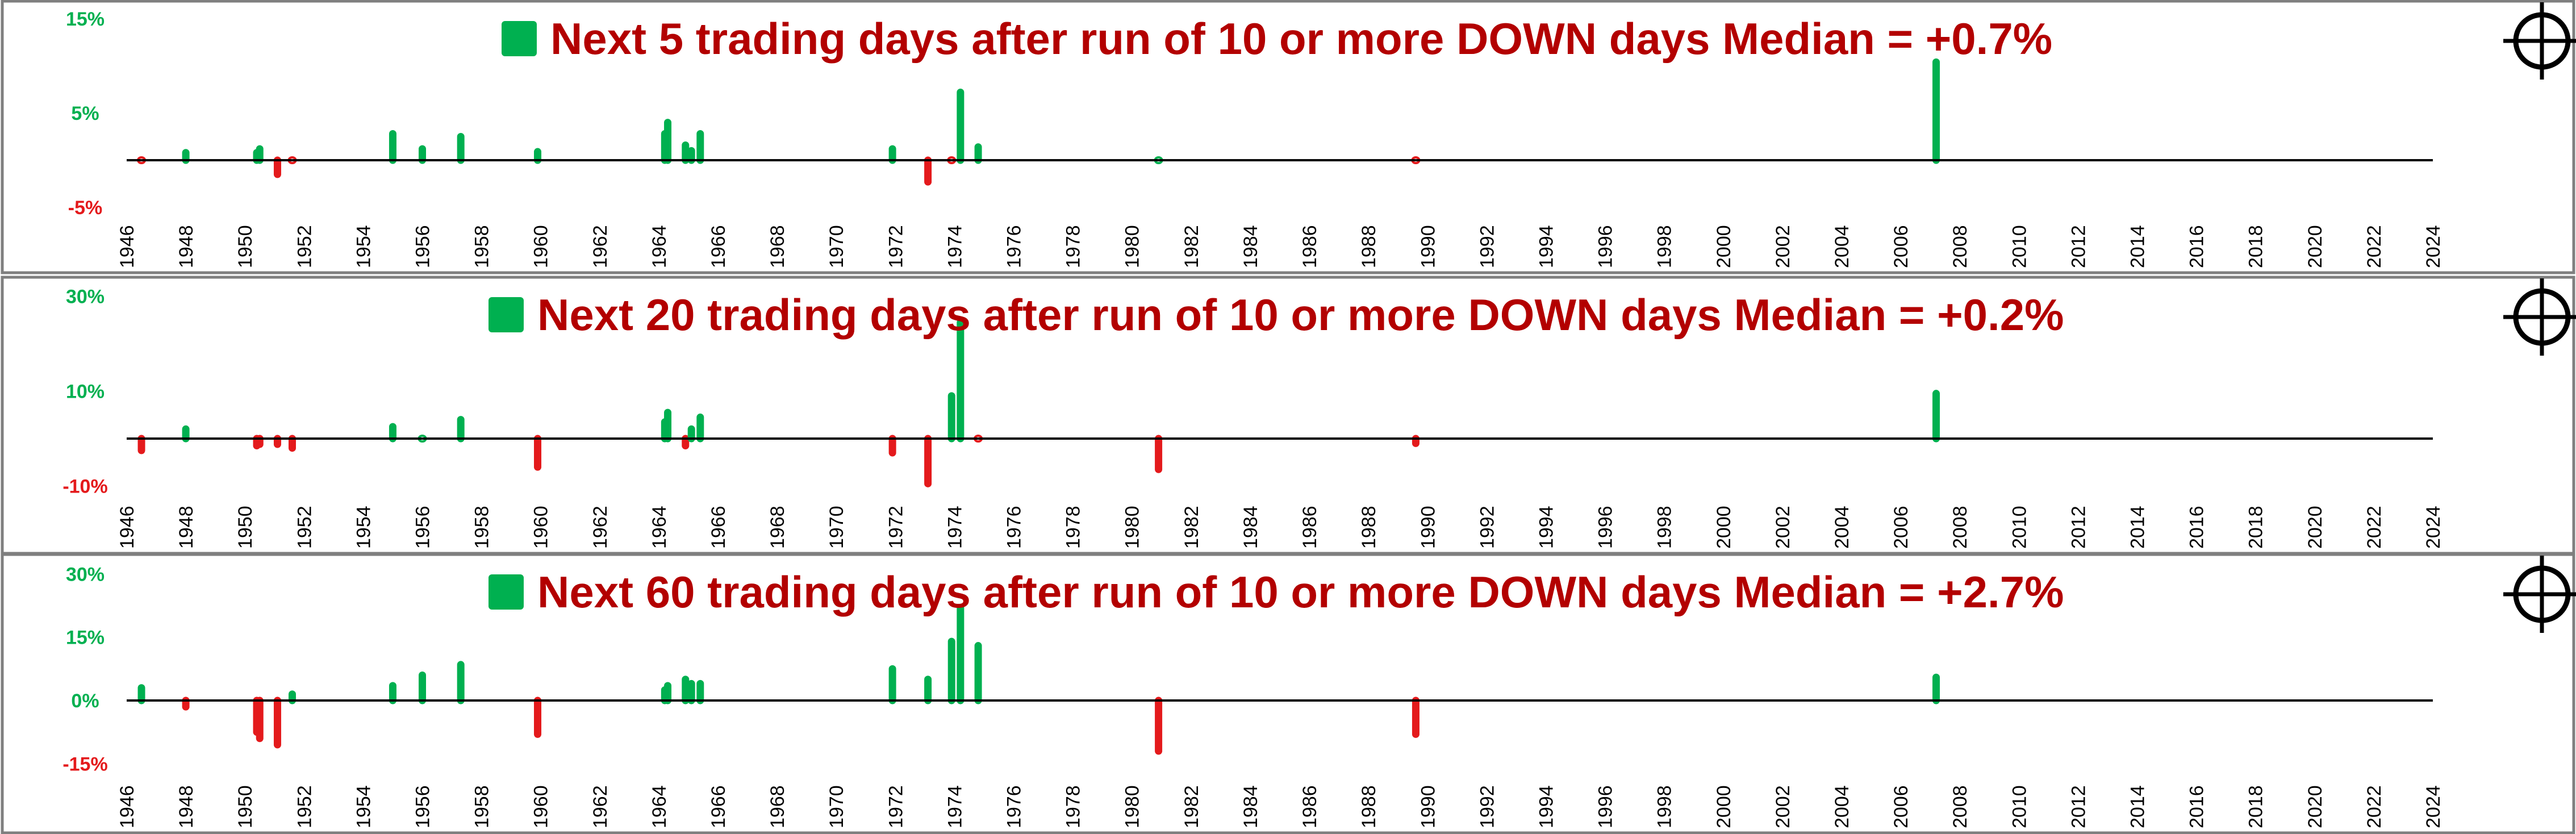 The image size is (2576, 834). Describe the element at coordinates (127, 806) in the screenshot. I see `x-tick-label: 1946` at that location.